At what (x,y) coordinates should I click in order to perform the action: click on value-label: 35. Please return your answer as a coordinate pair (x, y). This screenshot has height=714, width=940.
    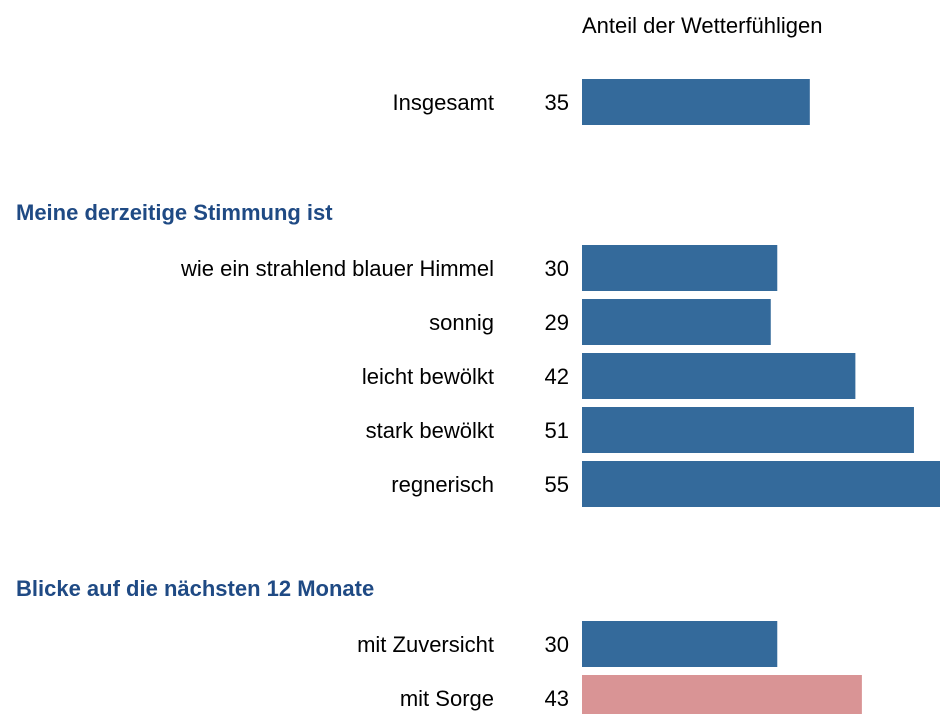
    Looking at the image, I should click on (557, 102).